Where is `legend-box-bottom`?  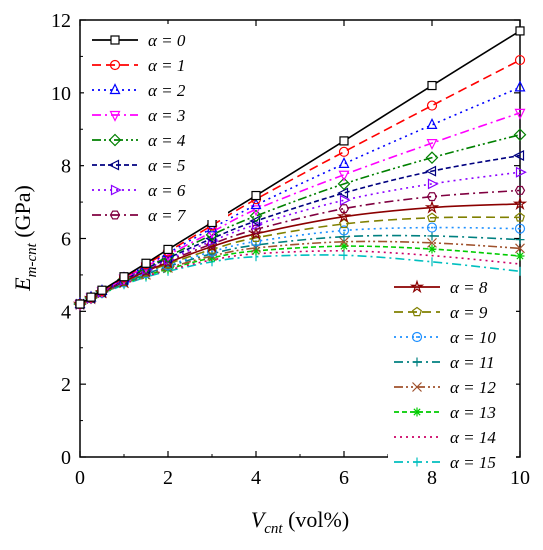
legend-box-bottom is located at coordinates (452, 367).